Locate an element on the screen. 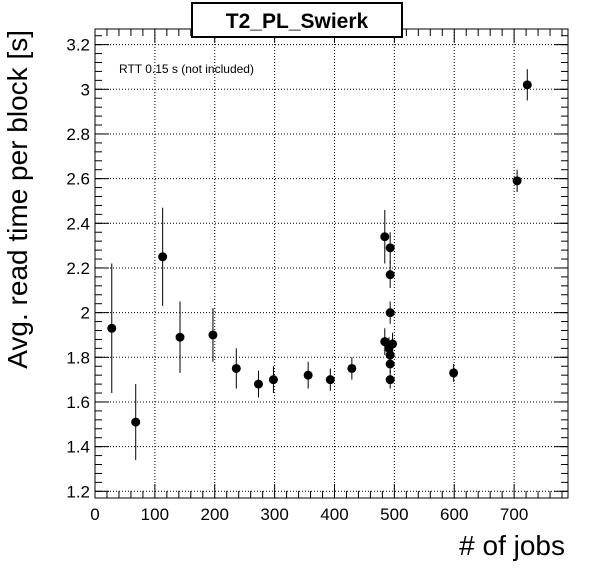  x-axis-label: # of jobs is located at coordinates (512, 545).